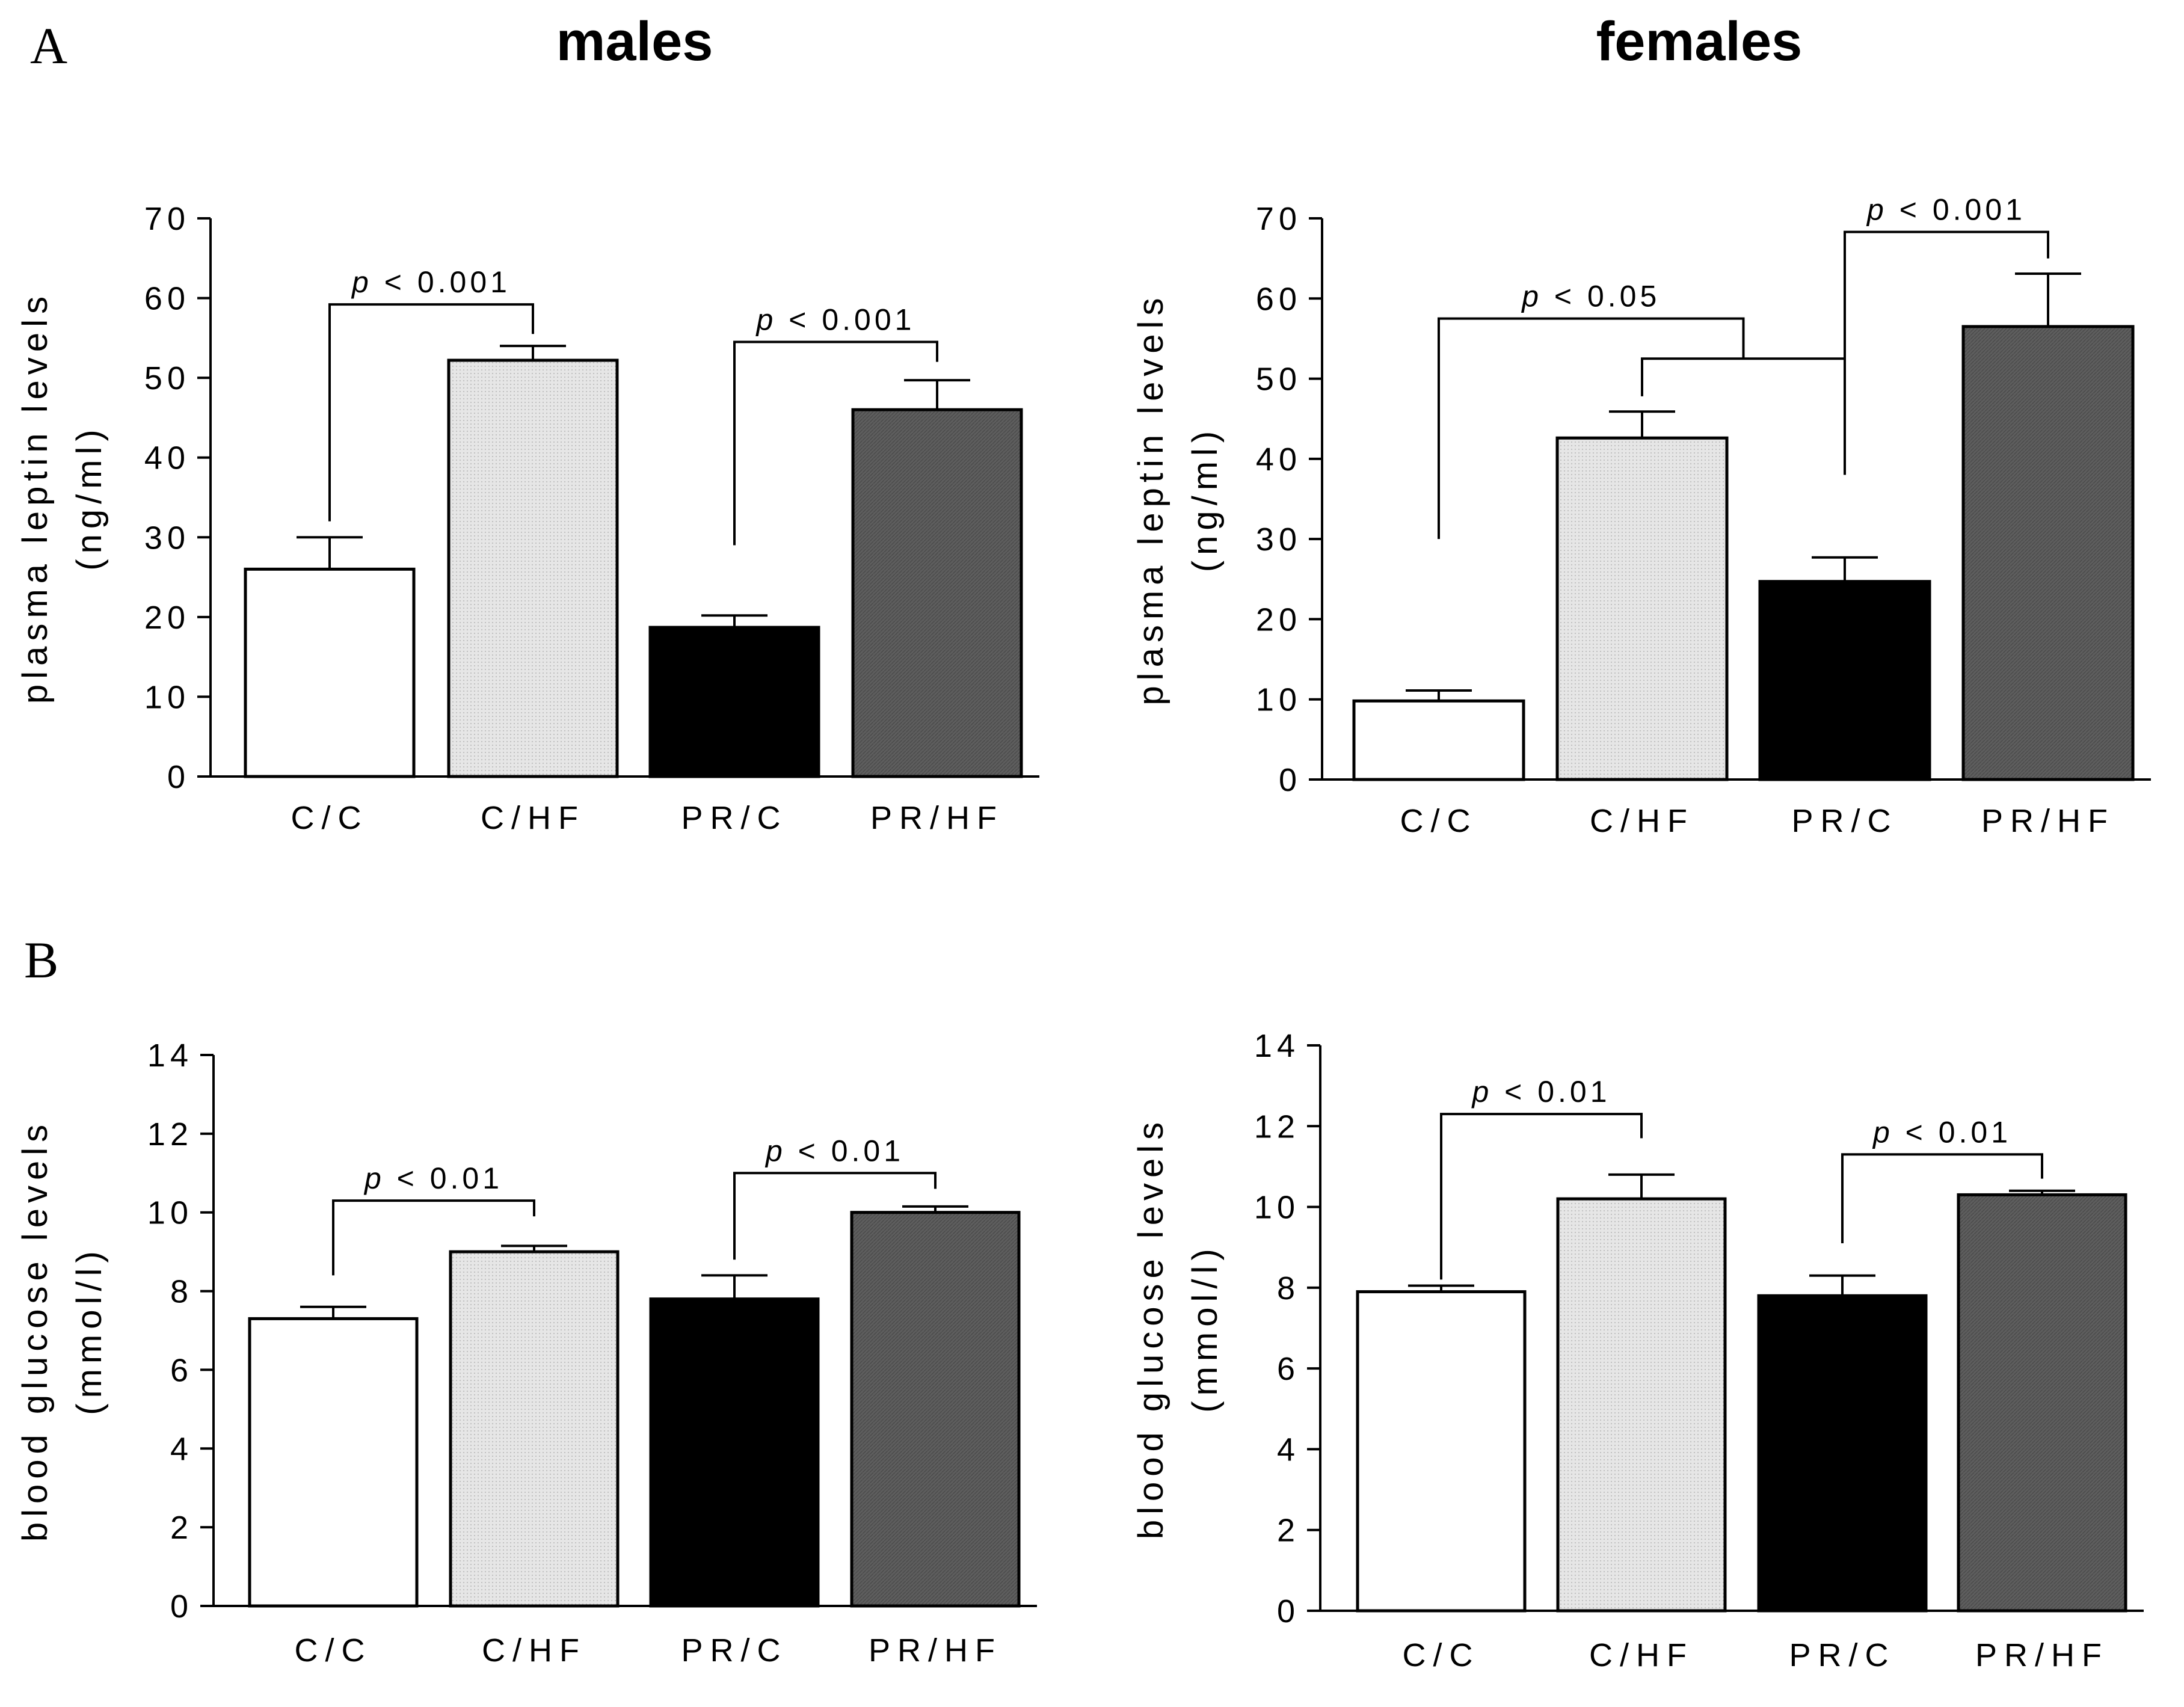 This screenshot has height=1707, width=2184. What do you see at coordinates (1699, 41) in the screenshot?
I see `column-title-females: females` at bounding box center [1699, 41].